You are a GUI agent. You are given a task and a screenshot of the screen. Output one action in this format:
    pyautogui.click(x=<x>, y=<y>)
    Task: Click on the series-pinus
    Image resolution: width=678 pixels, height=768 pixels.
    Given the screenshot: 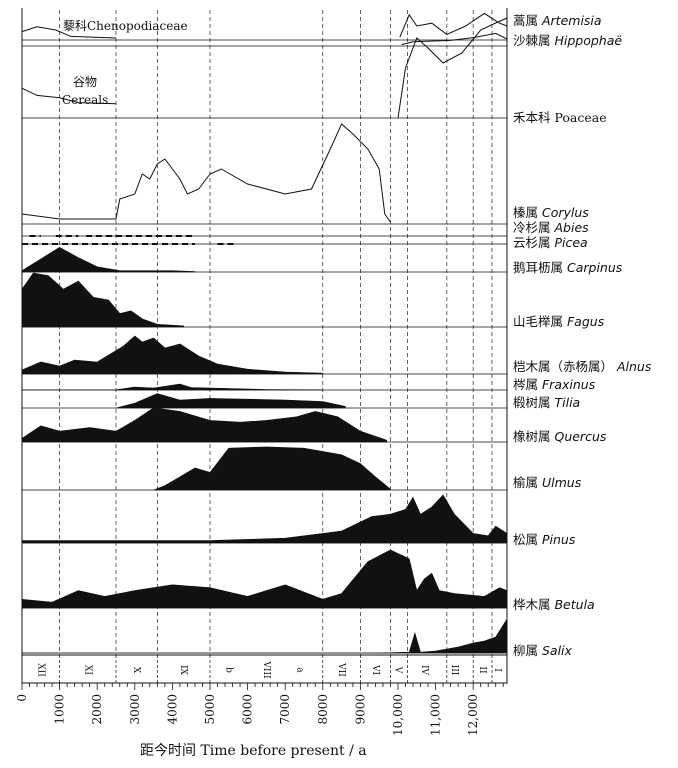 What is the action you would take?
    pyautogui.click(x=264, y=519)
    